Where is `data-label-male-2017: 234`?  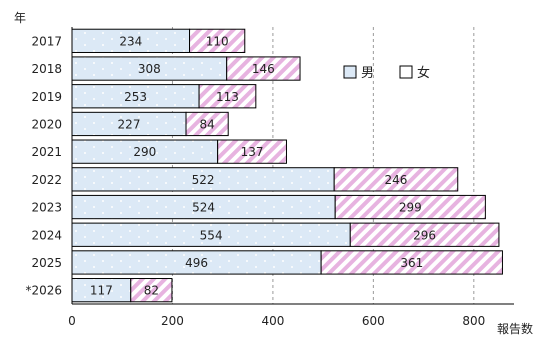 data-label-male-2017: 234 is located at coordinates (130, 41).